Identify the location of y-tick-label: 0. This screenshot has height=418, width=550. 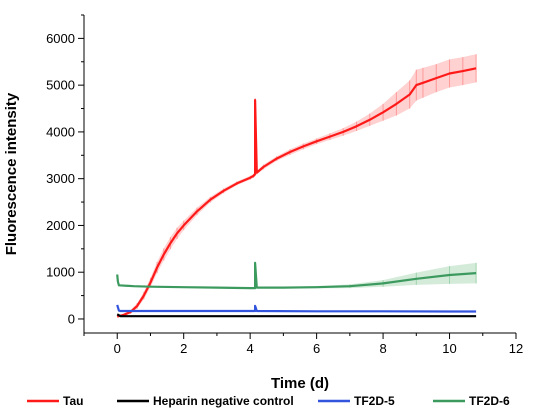
(71, 318).